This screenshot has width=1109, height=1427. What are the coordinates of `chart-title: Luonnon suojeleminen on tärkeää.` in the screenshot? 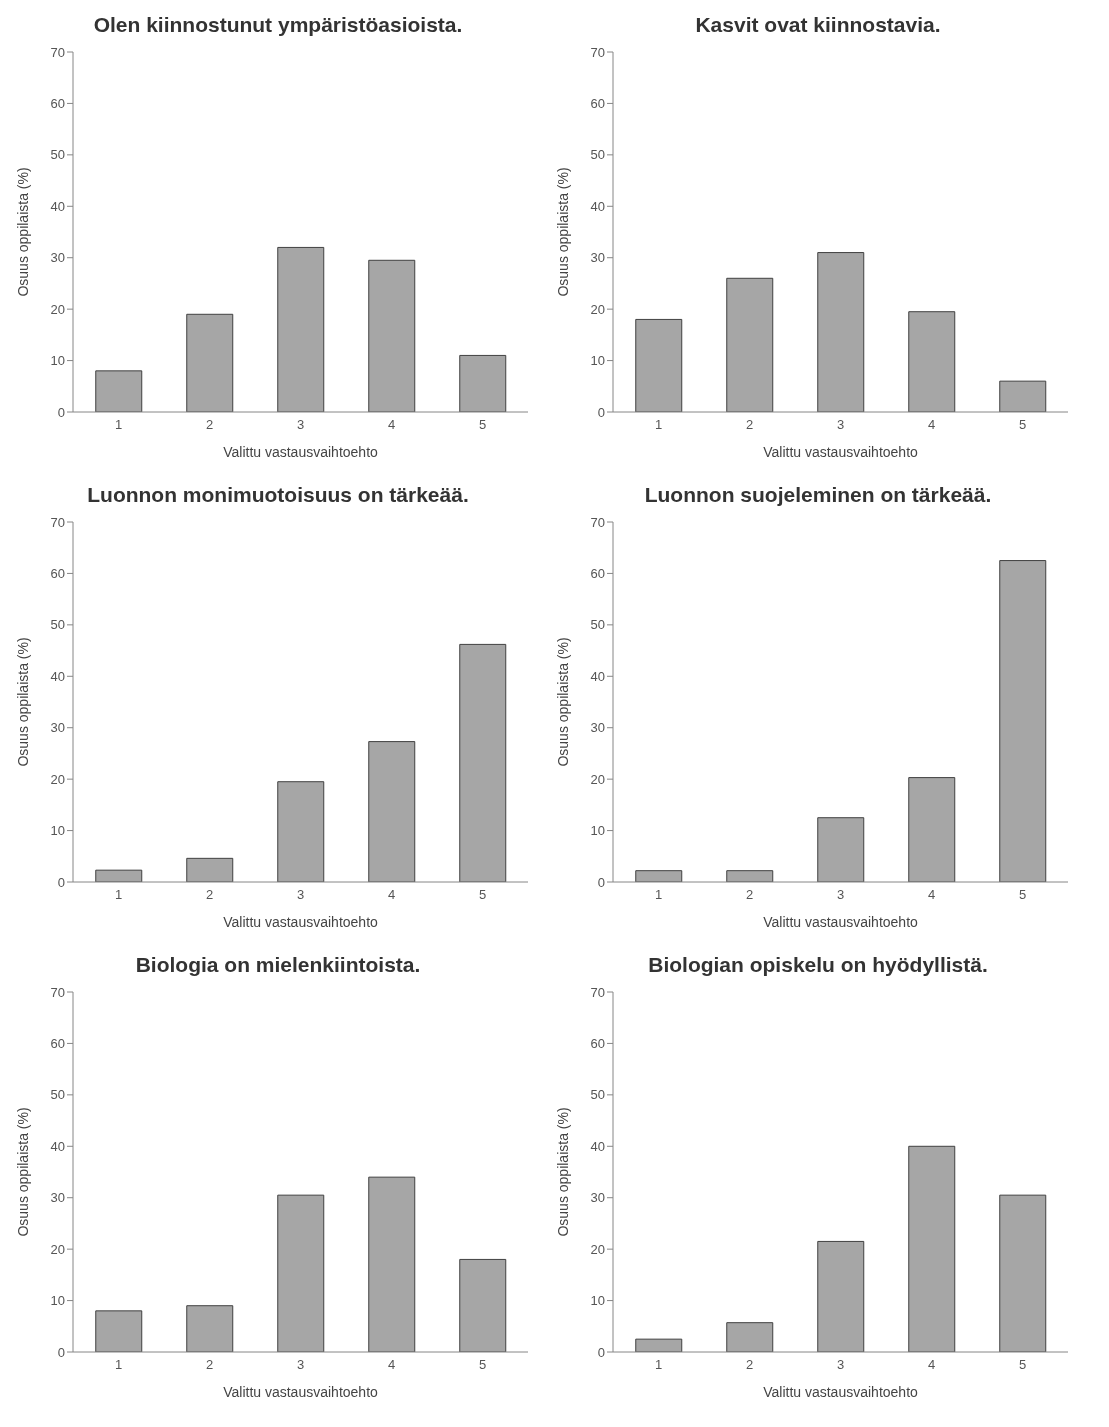 It's located at (818, 495).